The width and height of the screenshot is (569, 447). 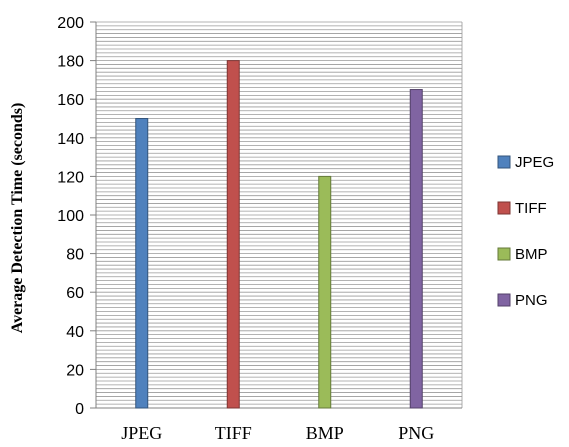 I want to click on legend-label: TIFF, so click(x=531, y=208).